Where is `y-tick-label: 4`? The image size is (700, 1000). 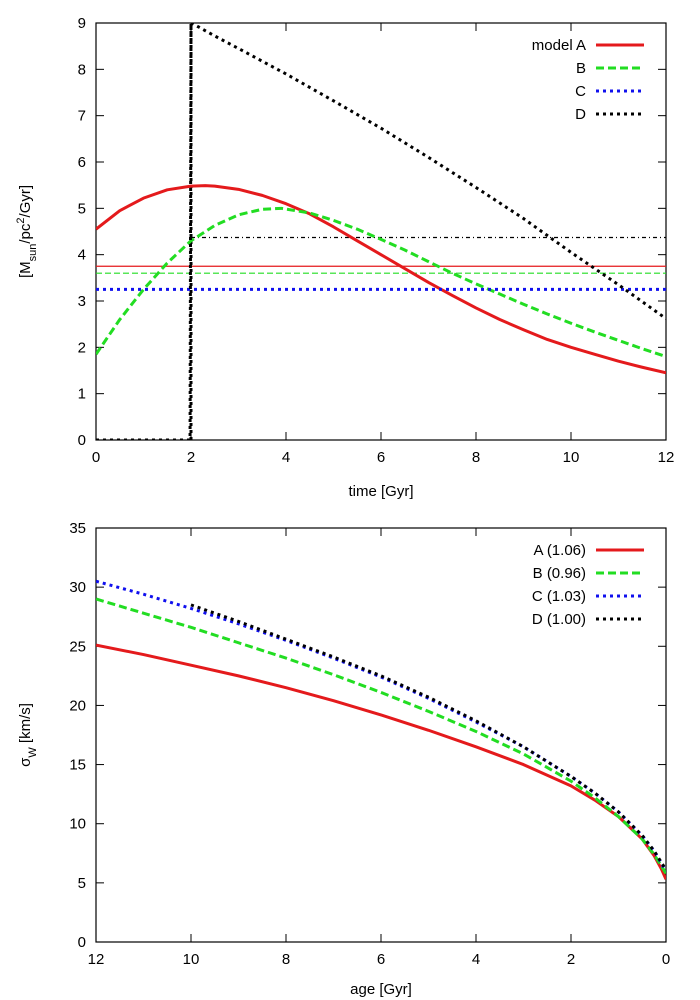
y-tick-label: 4 is located at coordinates (82, 255).